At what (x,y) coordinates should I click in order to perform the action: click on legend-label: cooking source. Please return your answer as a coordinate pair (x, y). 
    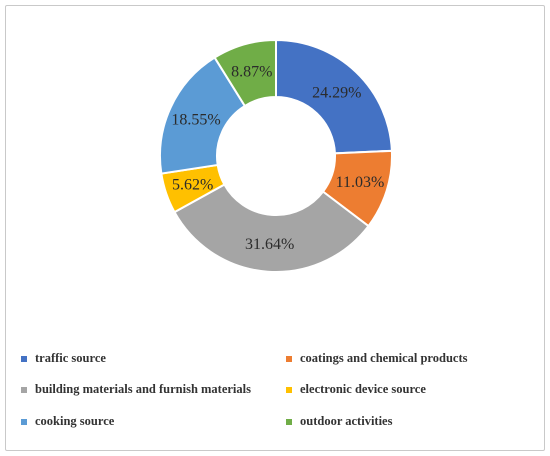
    Looking at the image, I should click on (75, 421).